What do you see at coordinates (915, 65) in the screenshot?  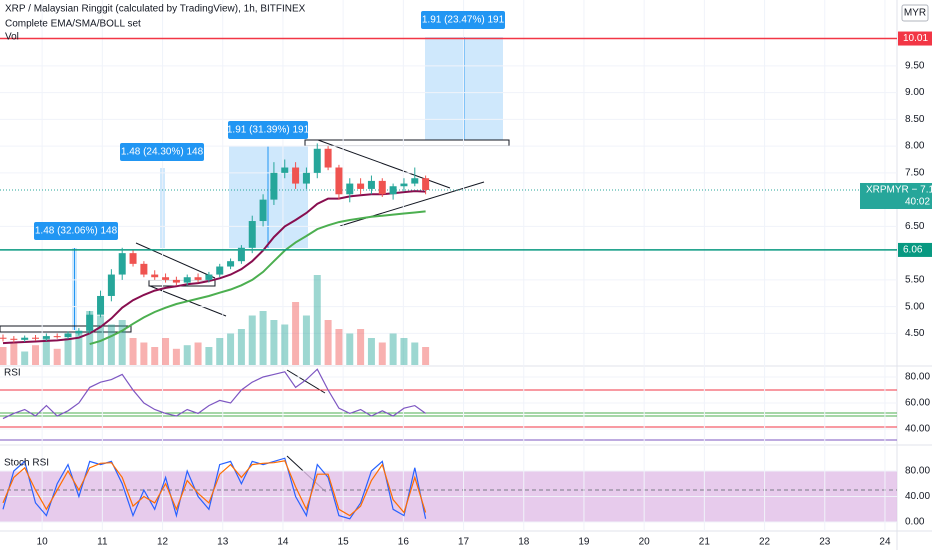 I see `y-tick-label: 9.50` at bounding box center [915, 65].